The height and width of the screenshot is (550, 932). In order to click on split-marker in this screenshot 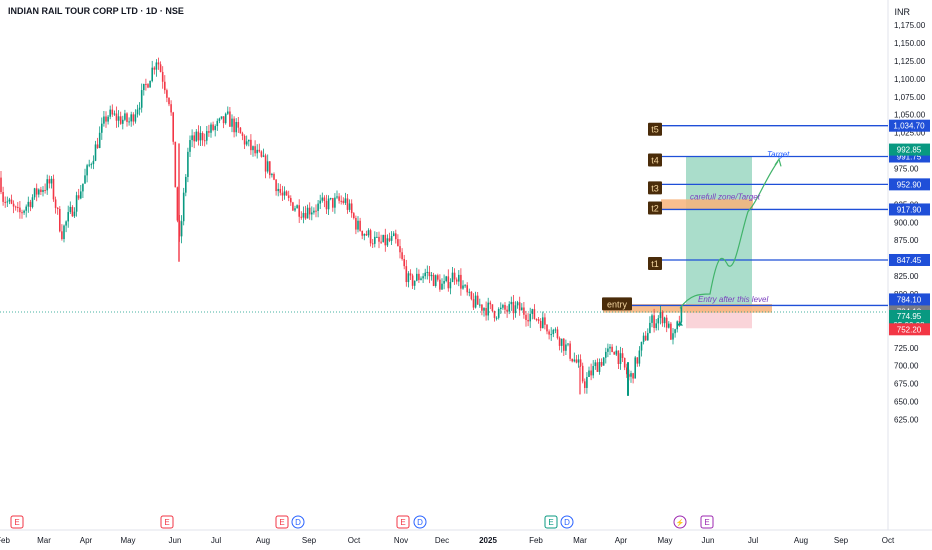, I will do `click(680, 522)`.